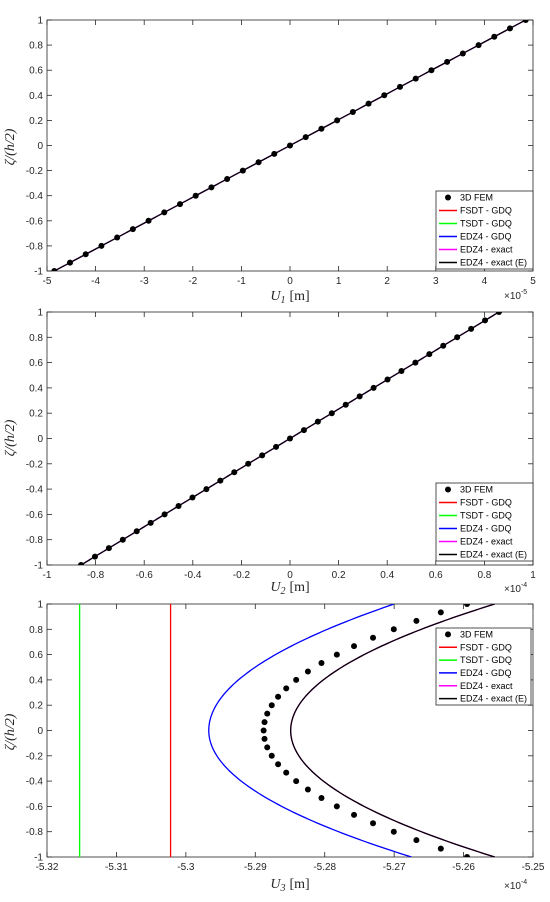 Image resolution: width=550 pixels, height=902 pixels. I want to click on panel-u3-series-edz4-gdq, so click(310, 730).